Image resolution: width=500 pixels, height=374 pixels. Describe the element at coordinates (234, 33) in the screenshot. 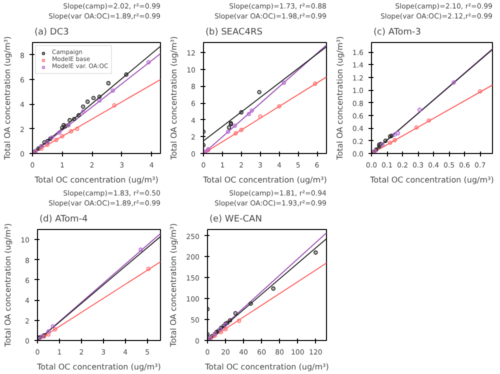

I see `chart-title: (b) SEAC4RS` at that location.